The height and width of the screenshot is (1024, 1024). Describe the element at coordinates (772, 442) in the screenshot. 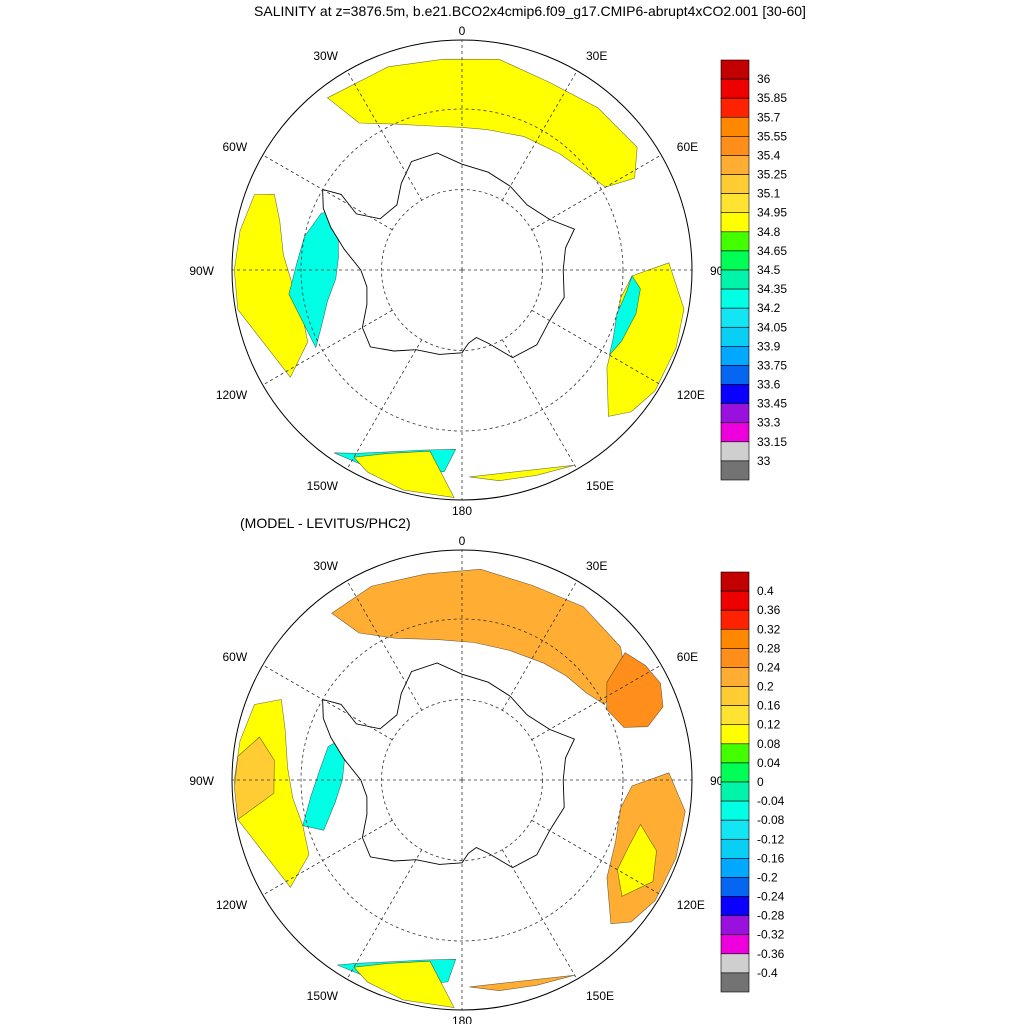

I see `colorbar-tick-label: 33.15` at that location.